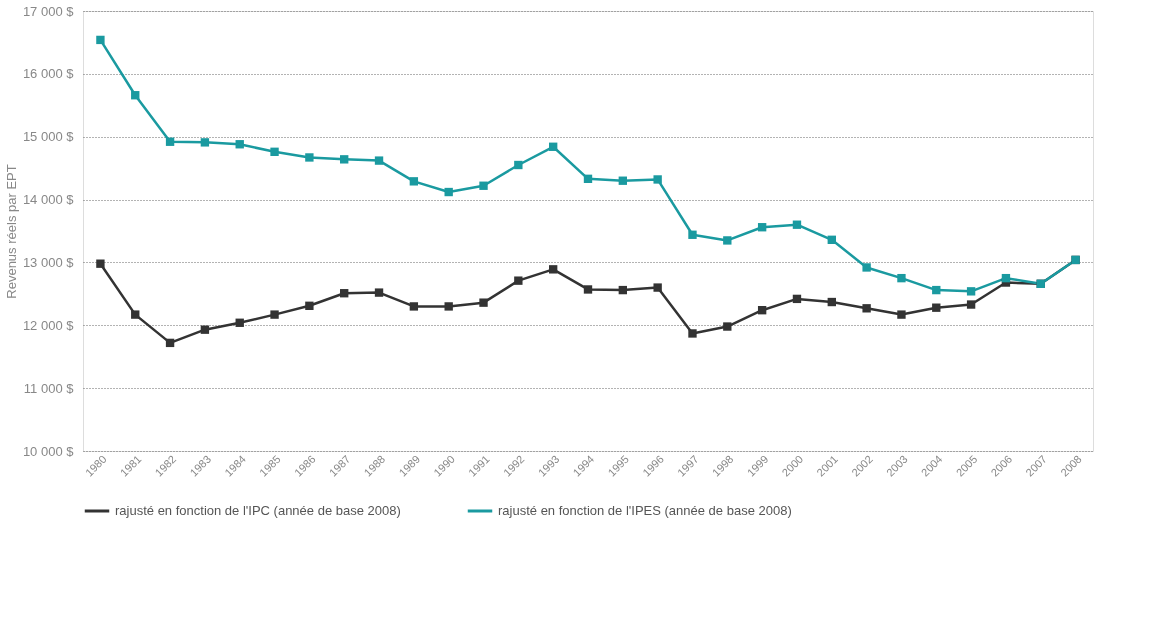 The image size is (1162, 622). I want to click on y-tick-label: 13 000 $, so click(48, 262).